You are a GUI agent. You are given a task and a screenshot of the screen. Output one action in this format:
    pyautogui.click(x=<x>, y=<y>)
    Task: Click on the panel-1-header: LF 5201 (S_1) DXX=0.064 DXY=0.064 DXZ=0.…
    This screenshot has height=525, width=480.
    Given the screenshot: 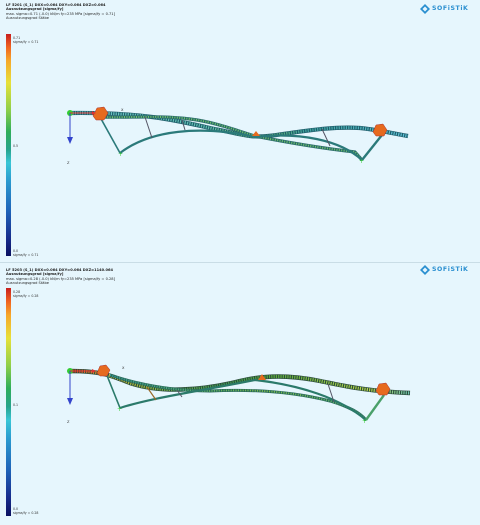 What is the action you would take?
    pyautogui.click(x=60, y=12)
    